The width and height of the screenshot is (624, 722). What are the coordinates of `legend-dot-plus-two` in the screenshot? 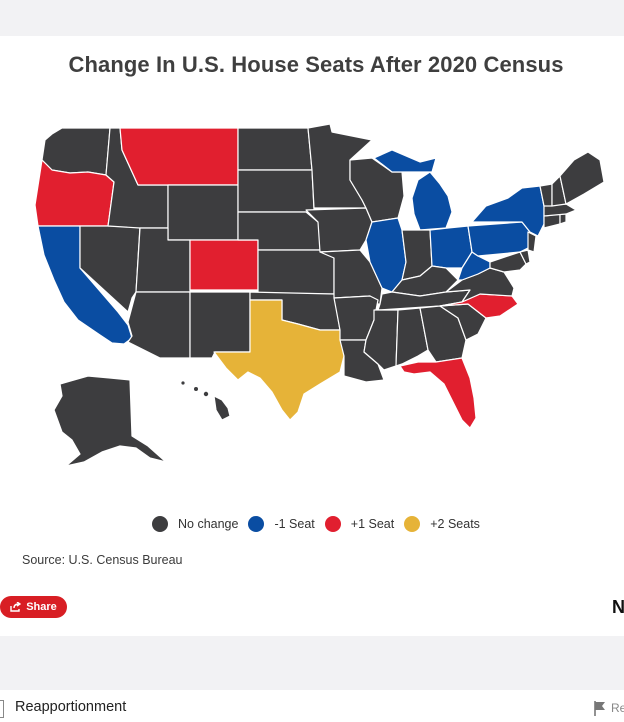 It's located at (412, 524).